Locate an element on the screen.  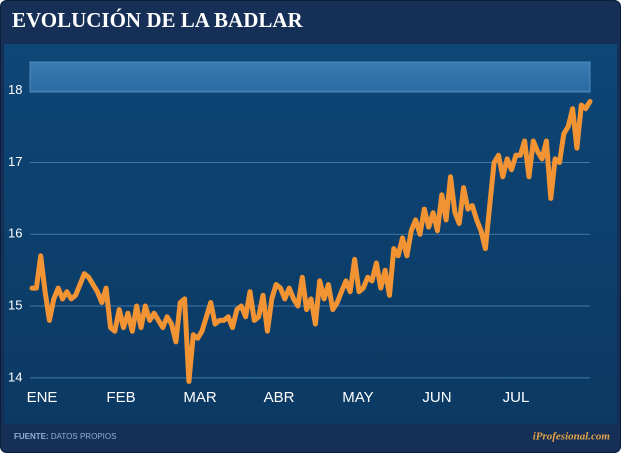
x-tick-label: JUL is located at coordinates (516, 397).